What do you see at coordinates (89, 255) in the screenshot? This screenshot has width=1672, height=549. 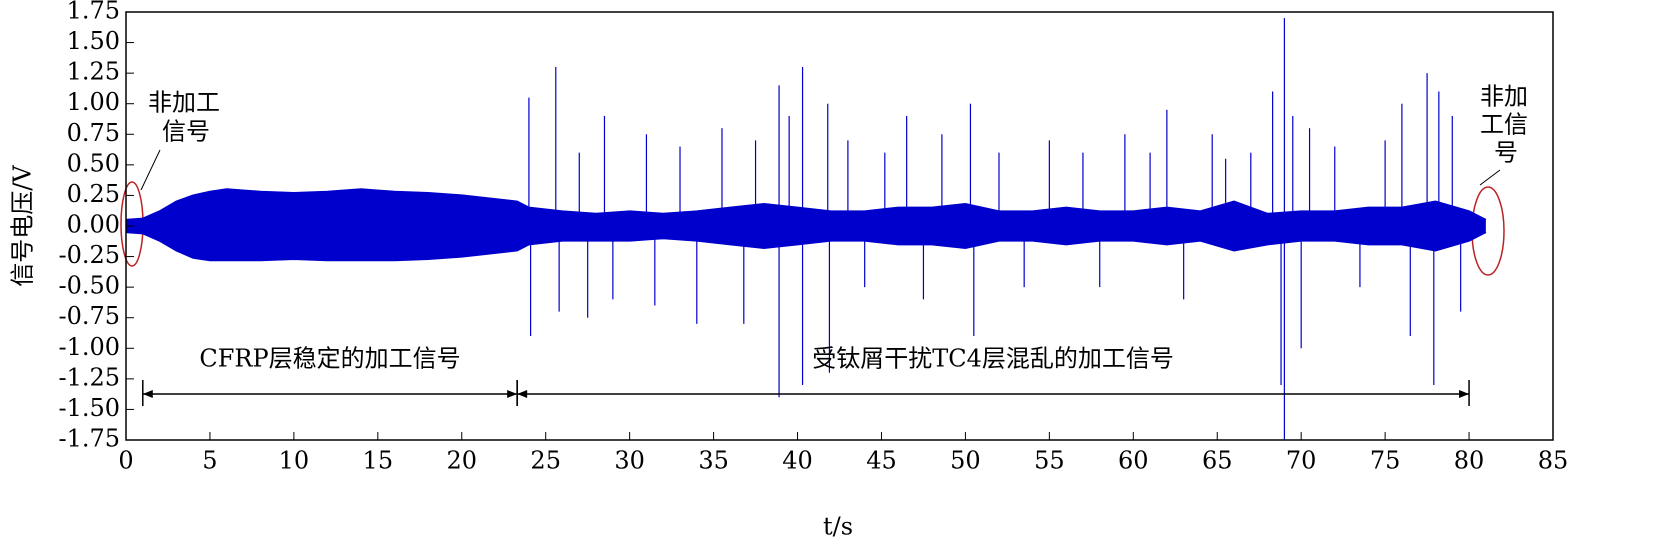 I see `y-tick-label: -0.25` at bounding box center [89, 255].